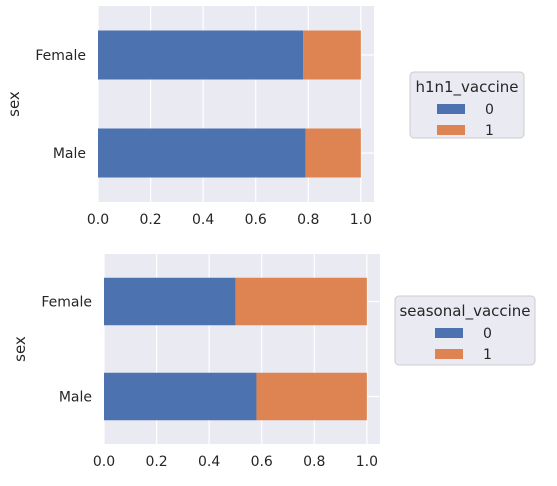 The width and height of the screenshot is (557, 486). I want to click on legend: h1n1_vaccine 0 1, so click(467, 105).